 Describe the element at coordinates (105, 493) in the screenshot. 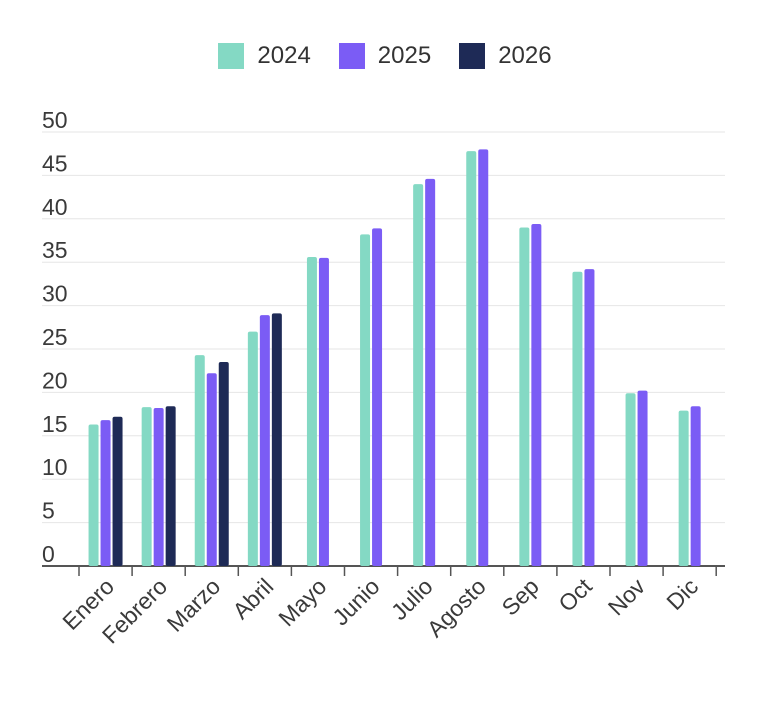

I see `bar-2025-enero` at that location.